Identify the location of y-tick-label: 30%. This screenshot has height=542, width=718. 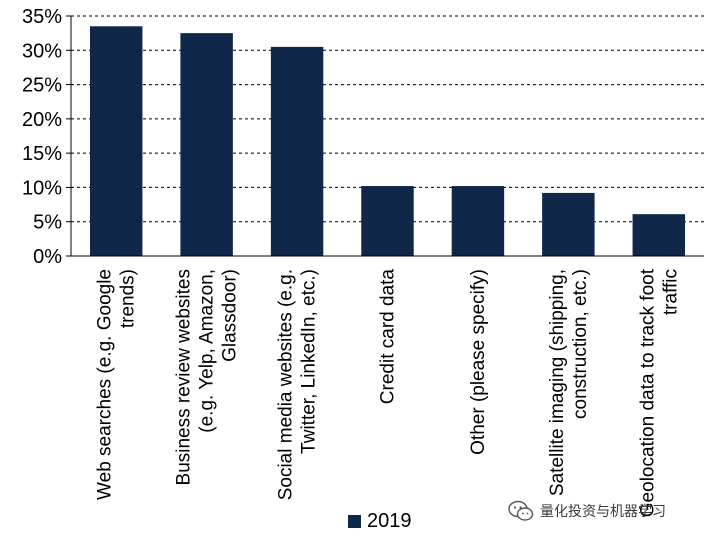
(42, 51).